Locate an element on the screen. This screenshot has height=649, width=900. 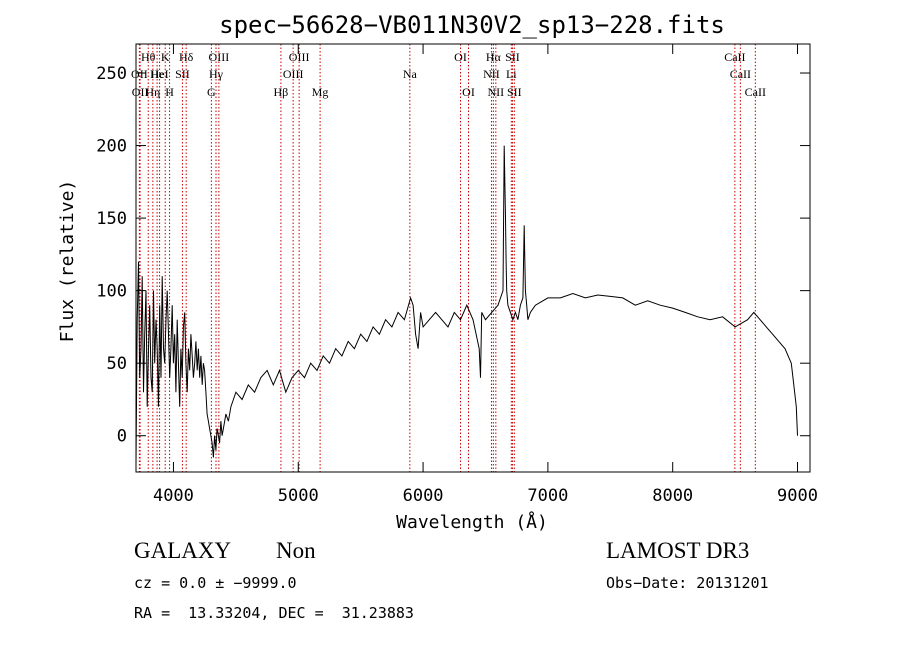
x-tick-label-2: 6000 is located at coordinates (423, 496).